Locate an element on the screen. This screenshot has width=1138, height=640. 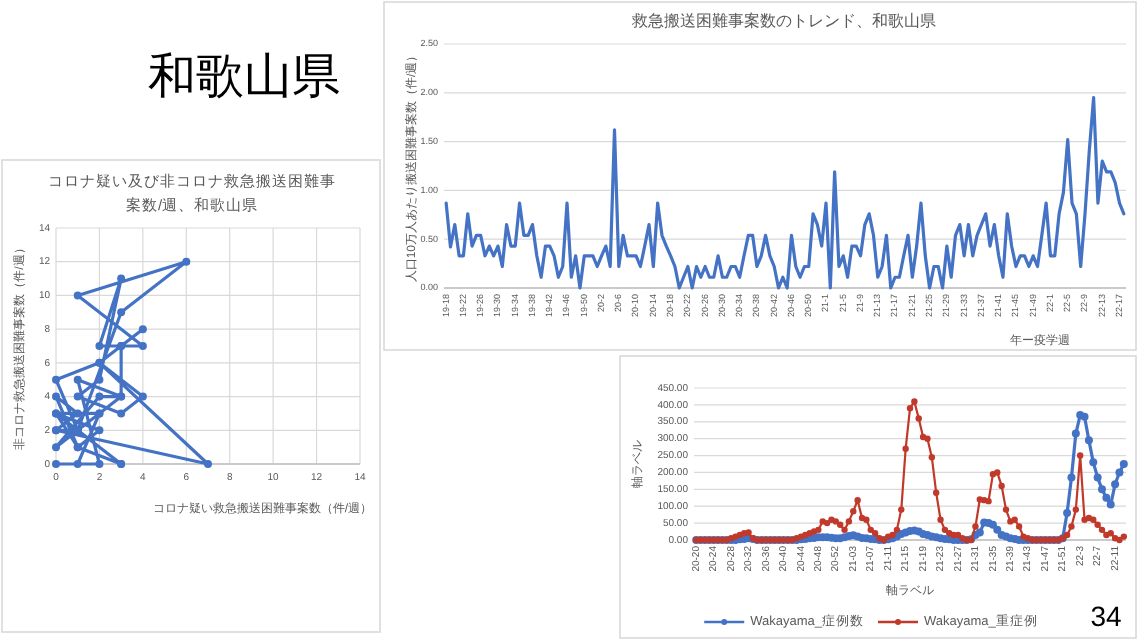
chart-title: 救急搬送困難事案数のトレンド、和歌山県 is located at coordinates (783, 21).